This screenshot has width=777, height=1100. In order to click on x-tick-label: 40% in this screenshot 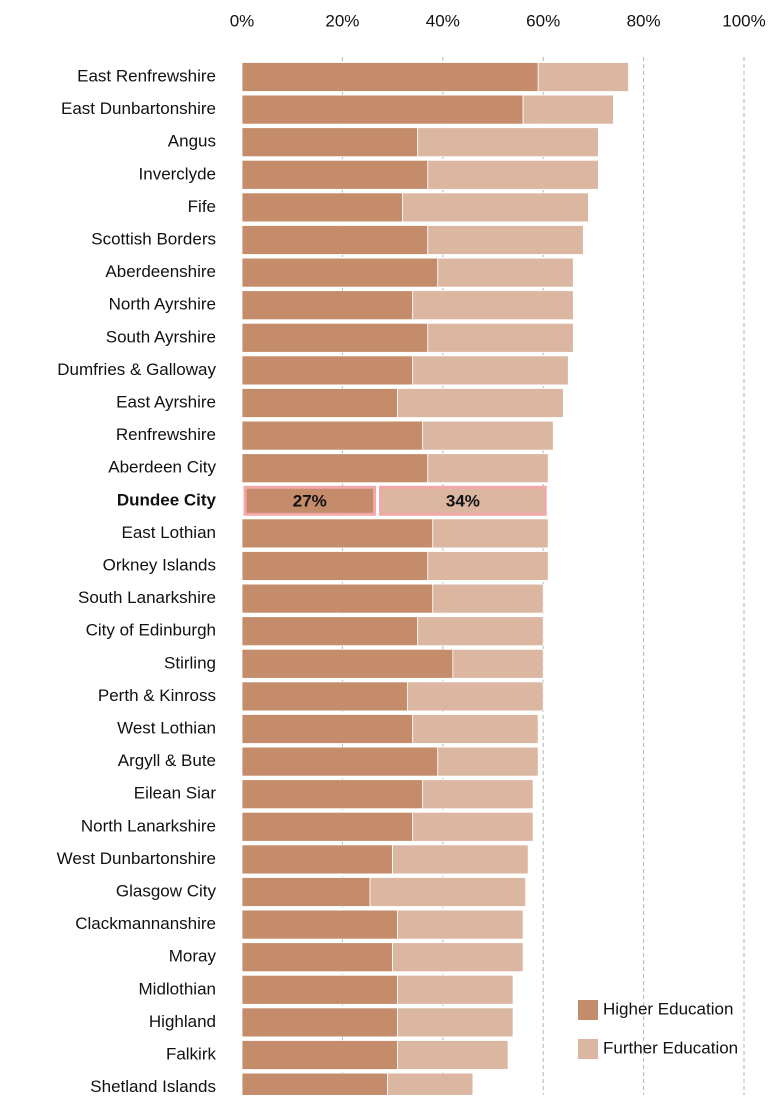, I will do `click(443, 20)`.